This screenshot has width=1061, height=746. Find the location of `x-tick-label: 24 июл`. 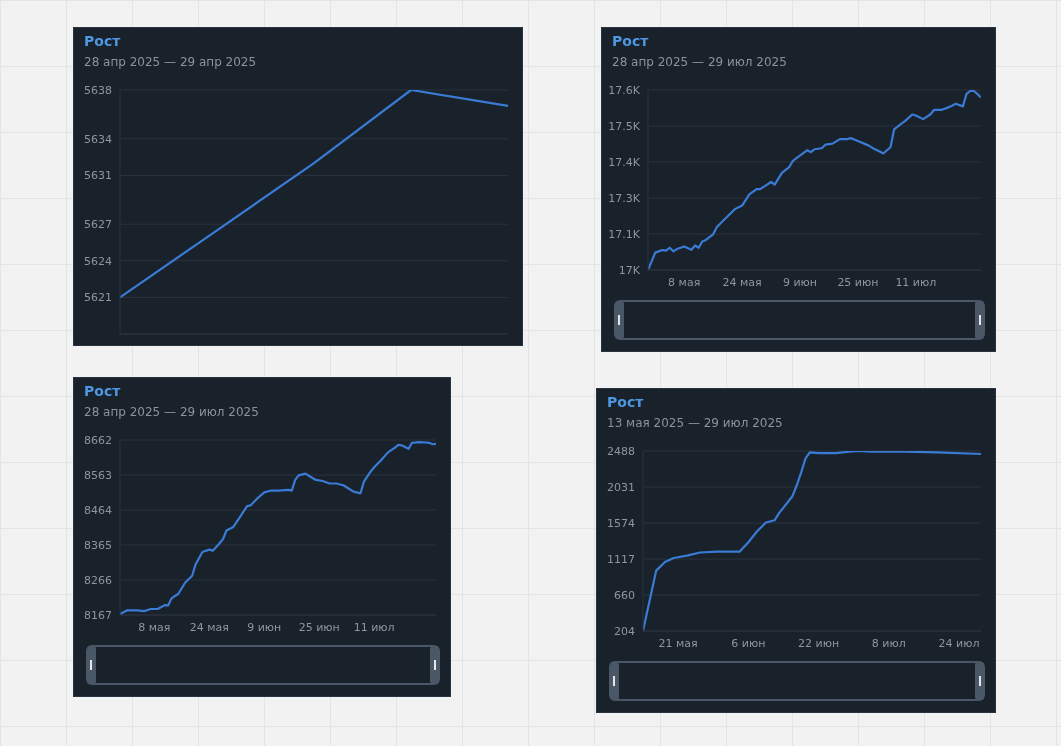

x-tick-label: 24 июл is located at coordinates (959, 643).